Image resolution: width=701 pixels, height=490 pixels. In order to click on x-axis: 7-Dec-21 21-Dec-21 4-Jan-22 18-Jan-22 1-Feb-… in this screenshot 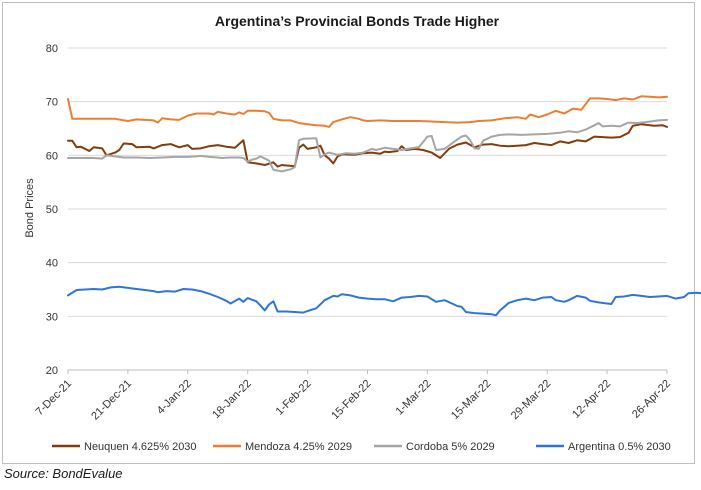, I will do `click(353, 396)`.